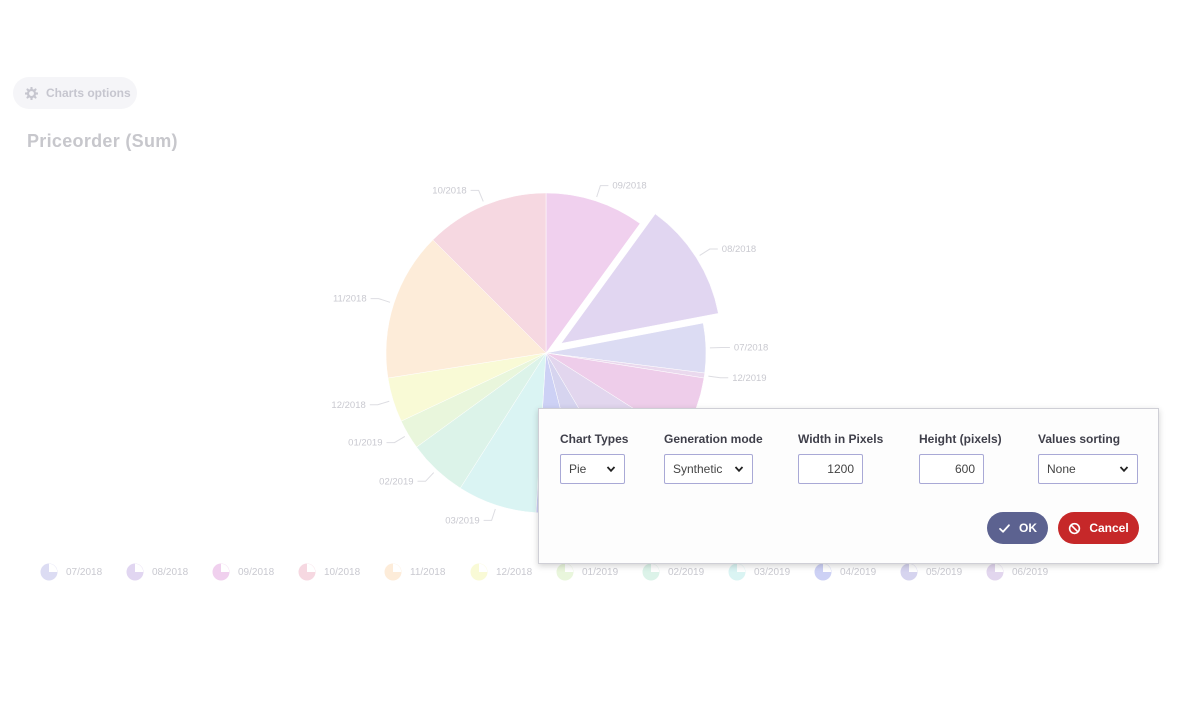  I want to click on slice-label: 11/2018, so click(350, 299).